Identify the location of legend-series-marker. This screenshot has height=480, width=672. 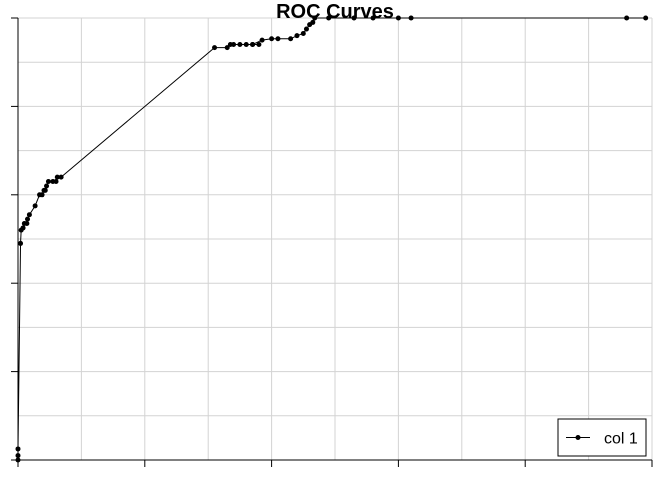
(578, 437).